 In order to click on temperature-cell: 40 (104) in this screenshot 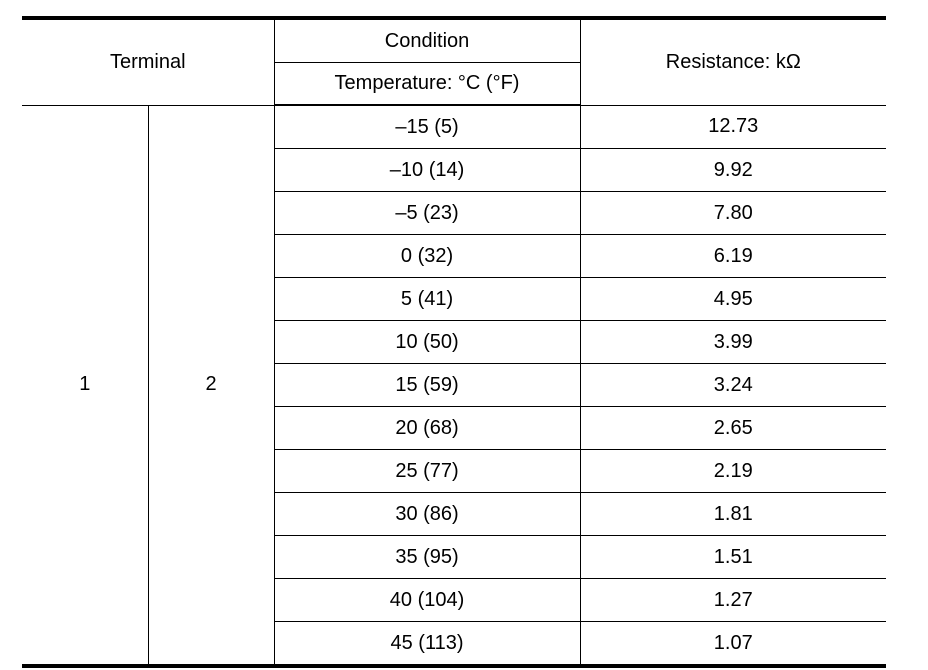, I will do `click(427, 600)`.